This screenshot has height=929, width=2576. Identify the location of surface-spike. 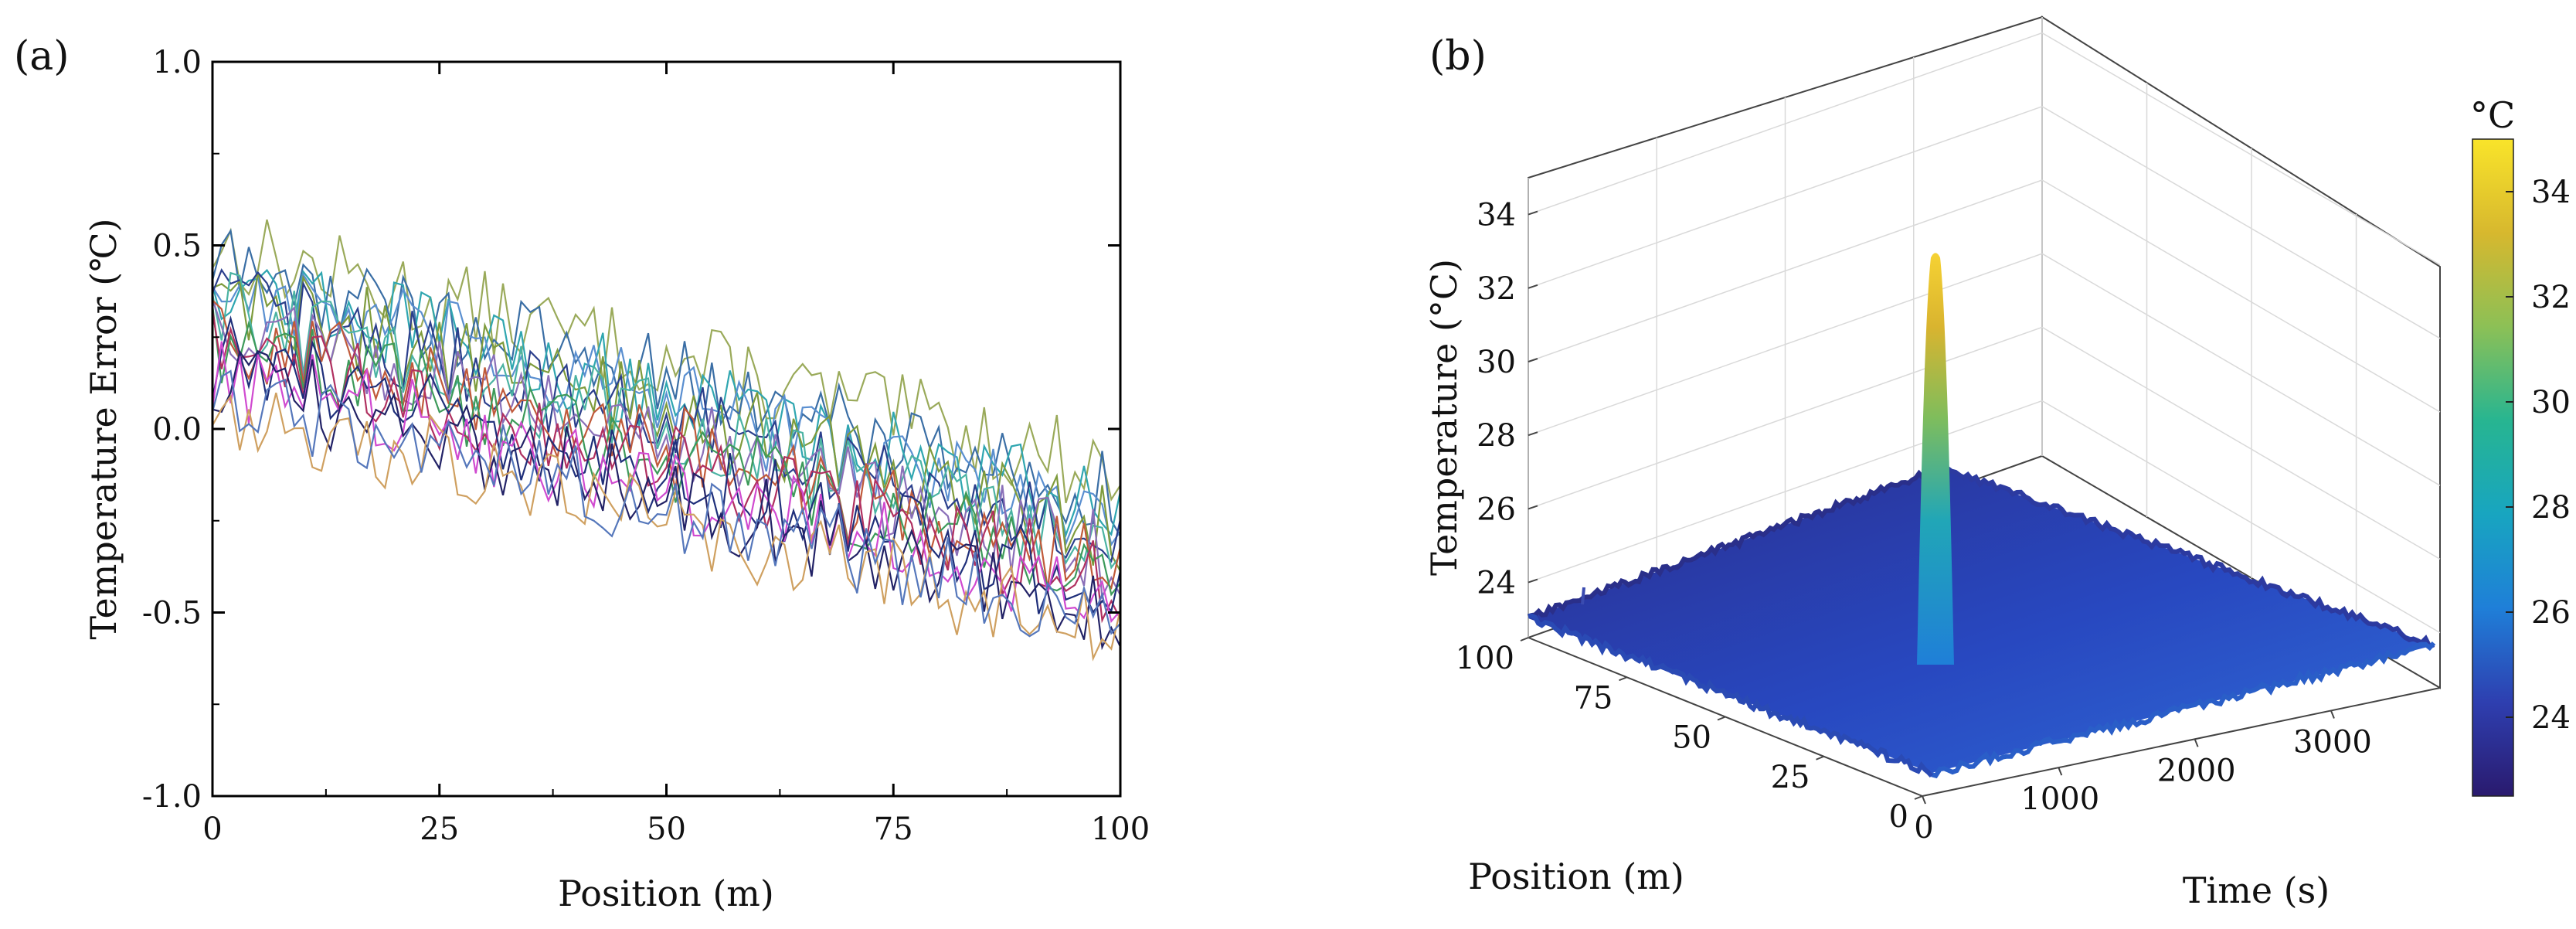
(1583, 596).